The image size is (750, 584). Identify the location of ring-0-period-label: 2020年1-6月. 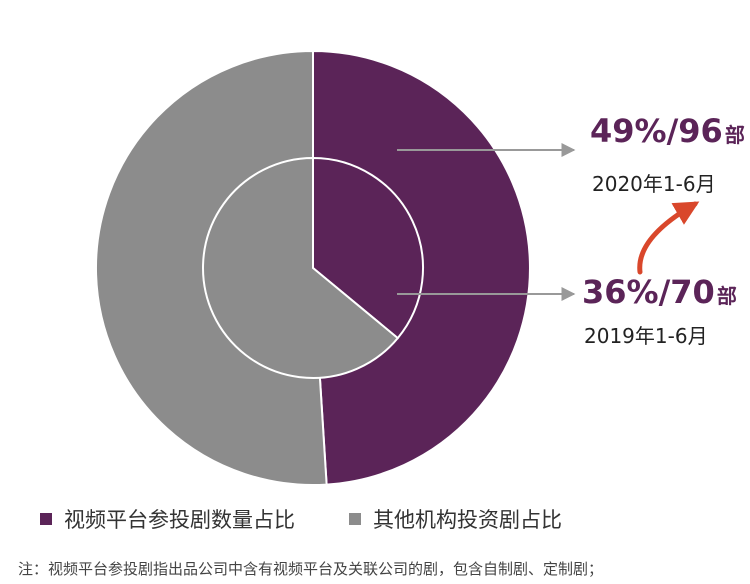
(654, 184).